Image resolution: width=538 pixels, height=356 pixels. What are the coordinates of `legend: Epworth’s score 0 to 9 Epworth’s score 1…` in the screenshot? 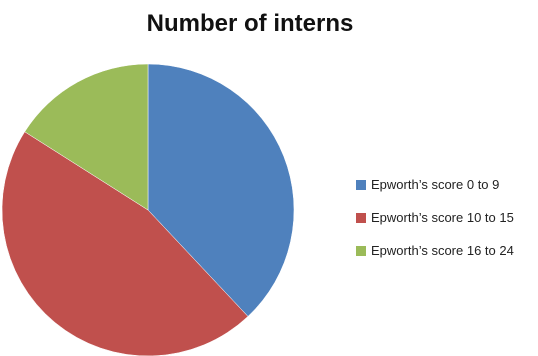 It's located at (447, 217).